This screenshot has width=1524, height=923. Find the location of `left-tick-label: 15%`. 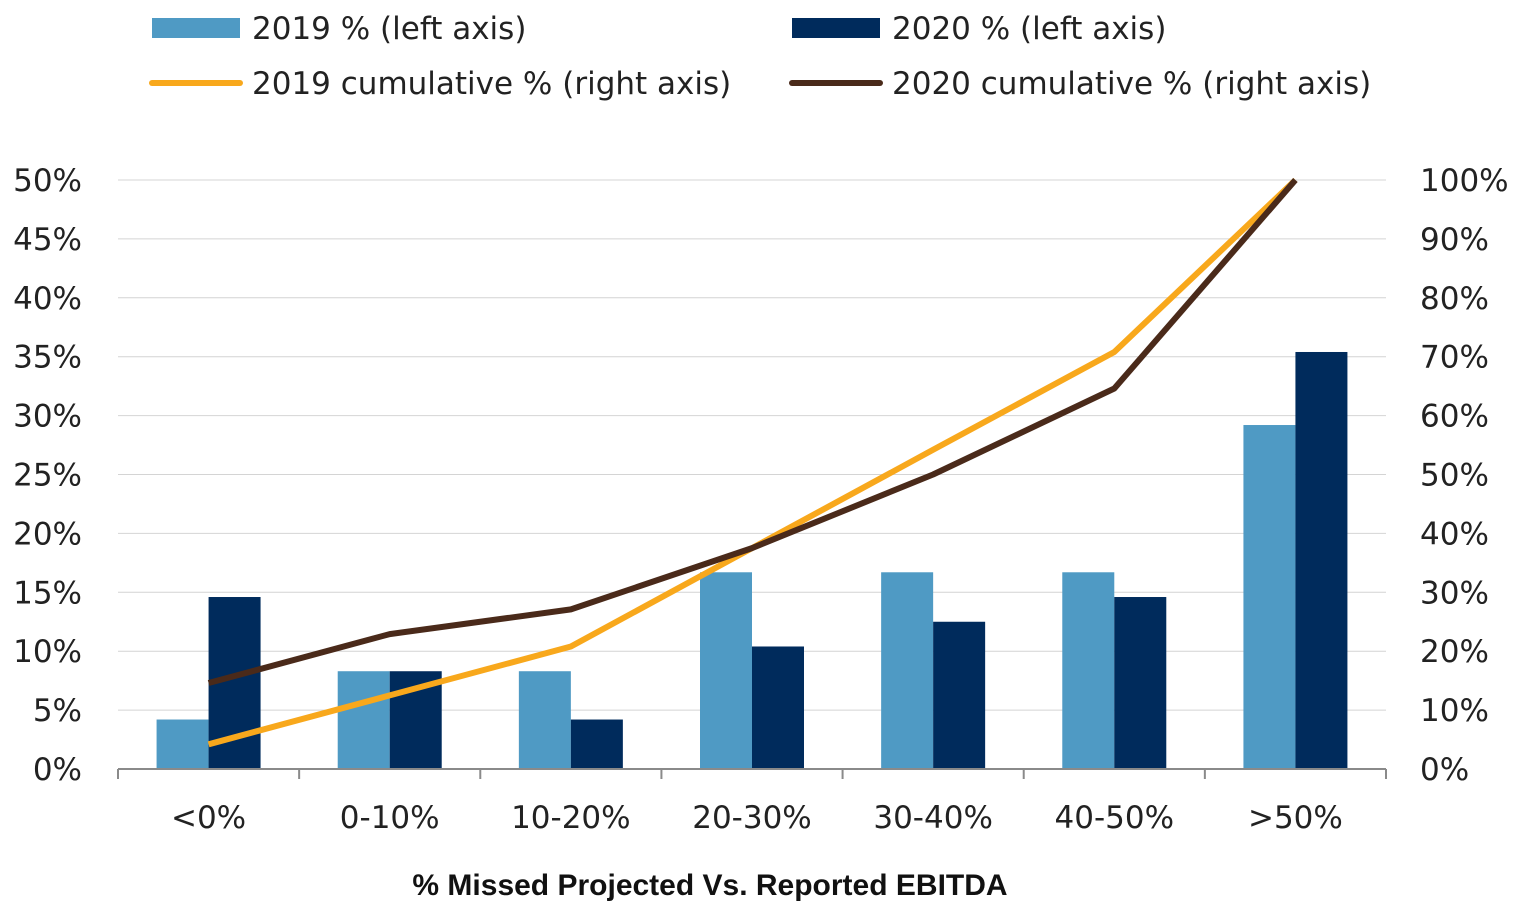

left-tick-label: 15% is located at coordinates (47, 593).